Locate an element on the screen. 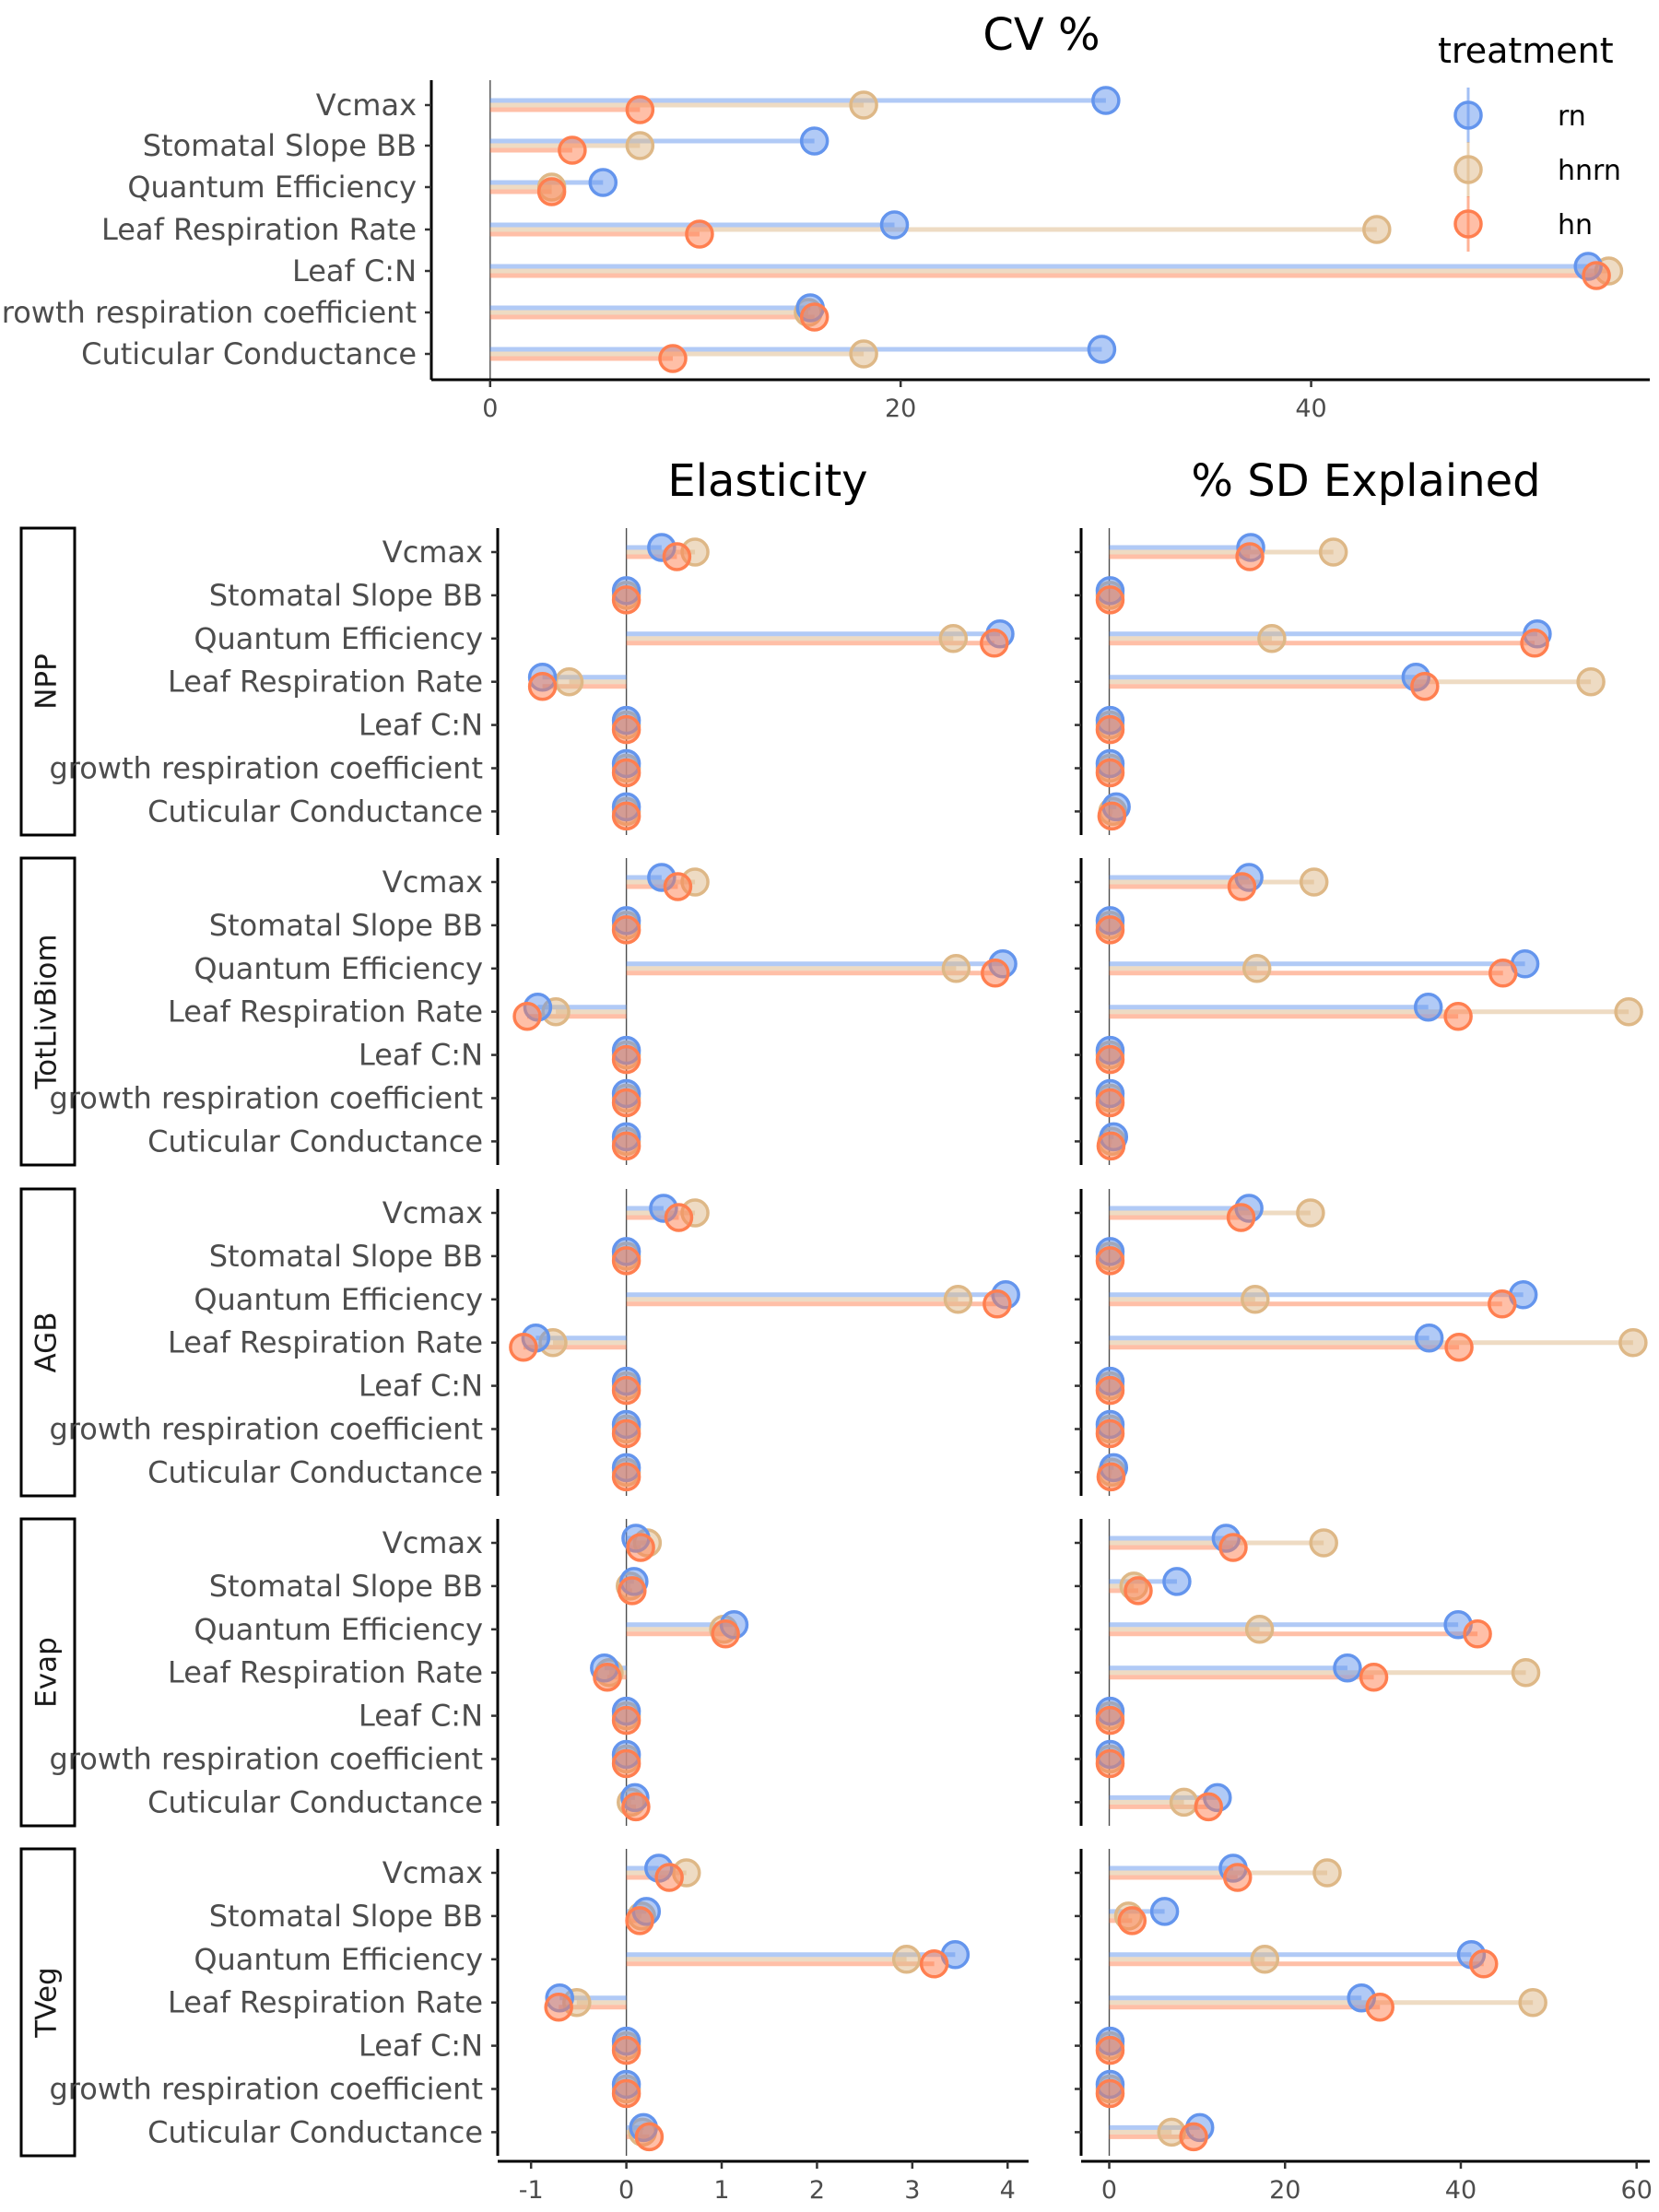  legend-key-hnrn is located at coordinates (1468, 169).